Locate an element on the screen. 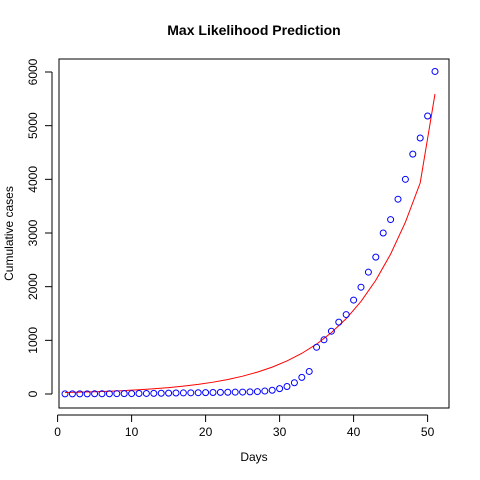 Image resolution: width=480 pixels, height=480 pixels. y-tick-label: 2000 is located at coordinates (33, 286).